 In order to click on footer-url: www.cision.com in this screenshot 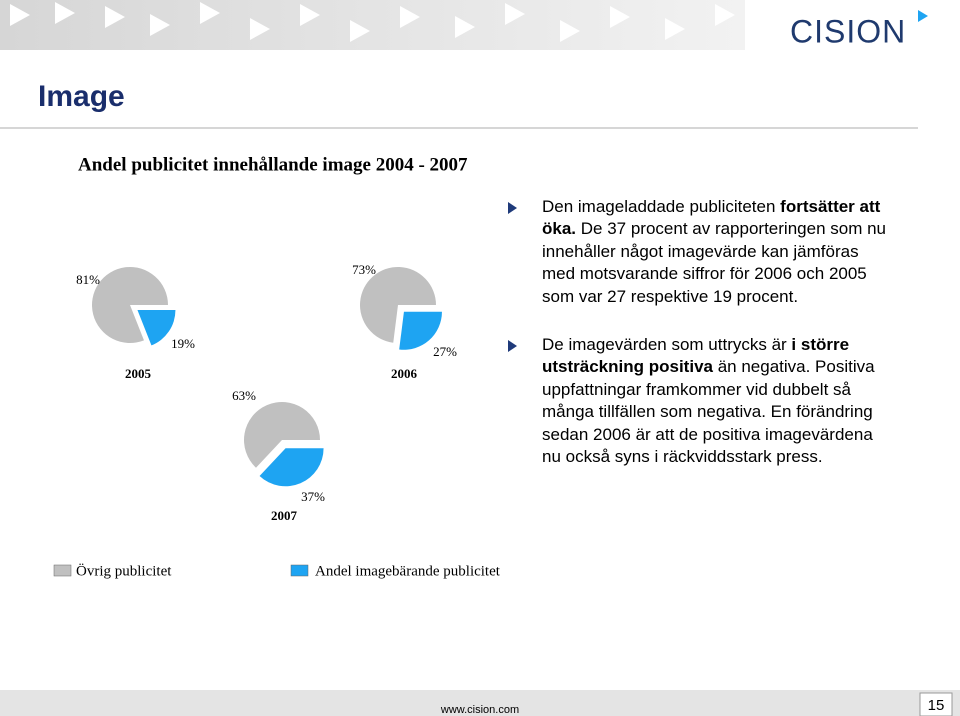, I will do `click(479, 710)`.